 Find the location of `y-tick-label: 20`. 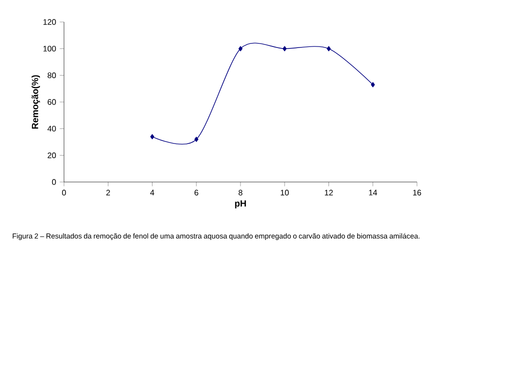

y-tick-label: 20 is located at coordinates (52, 155).